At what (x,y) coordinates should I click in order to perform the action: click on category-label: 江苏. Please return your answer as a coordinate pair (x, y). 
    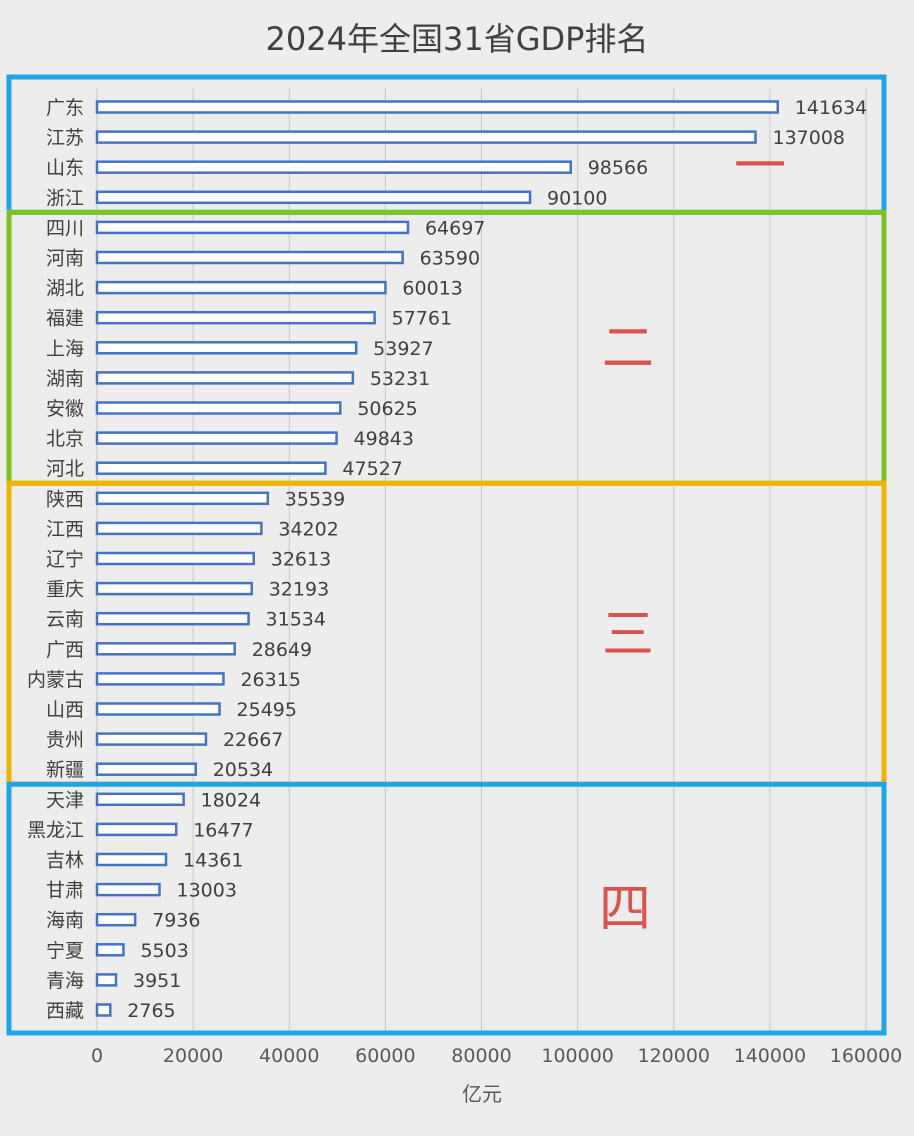
    Looking at the image, I should click on (65, 138).